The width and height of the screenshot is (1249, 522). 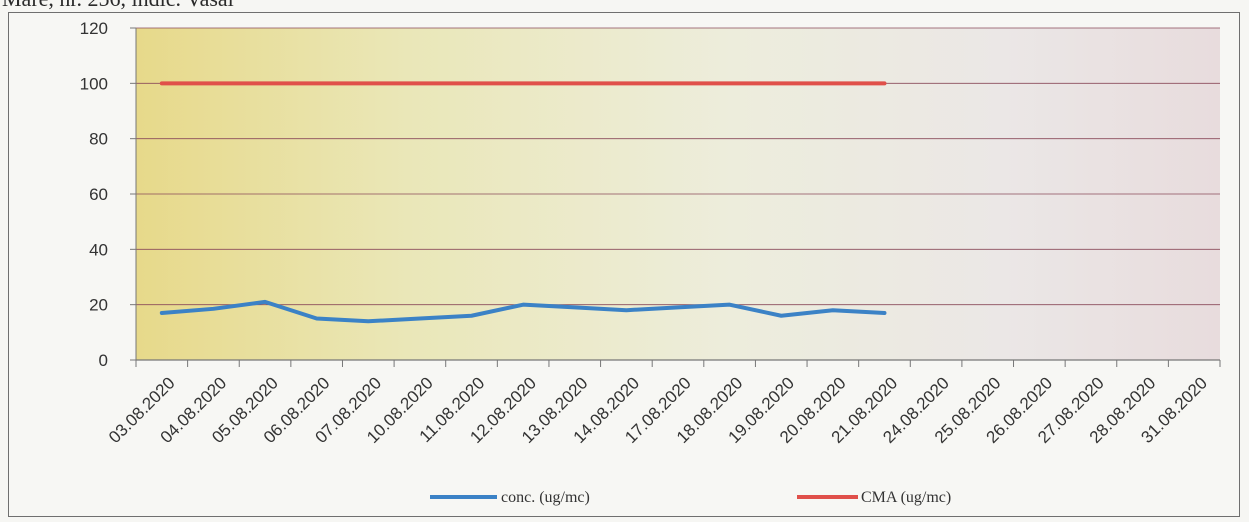 What do you see at coordinates (98, 139) in the screenshot?
I see `y-tick-label: 80` at bounding box center [98, 139].